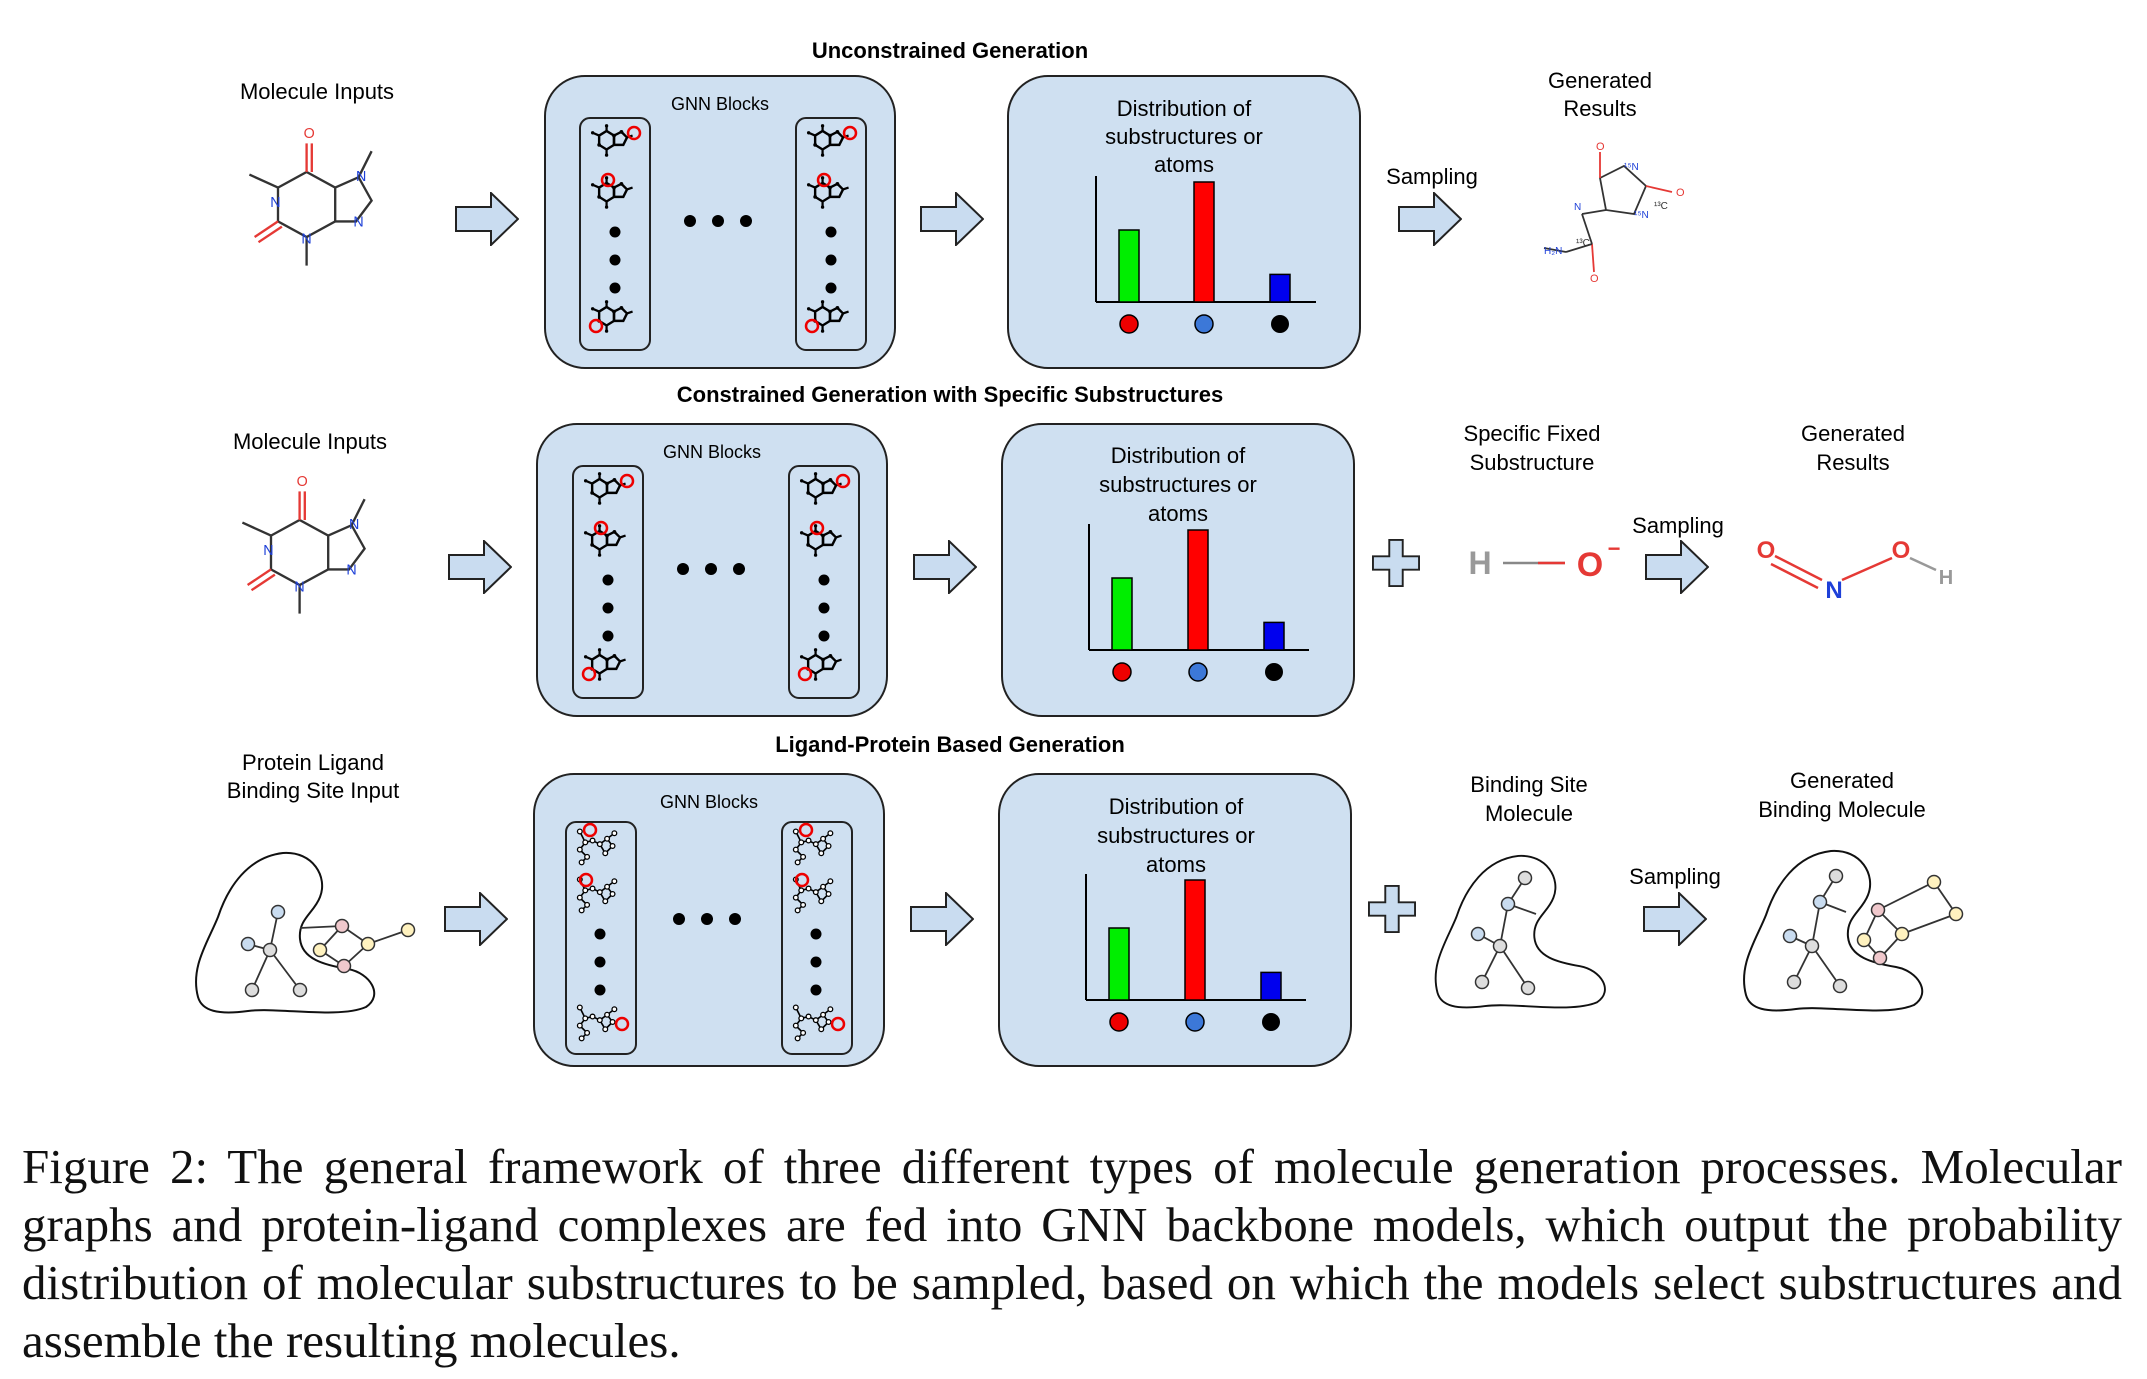  What do you see at coordinates (1544, 560) in the screenshot?
I see `hydroxide-structure: H O −` at bounding box center [1544, 560].